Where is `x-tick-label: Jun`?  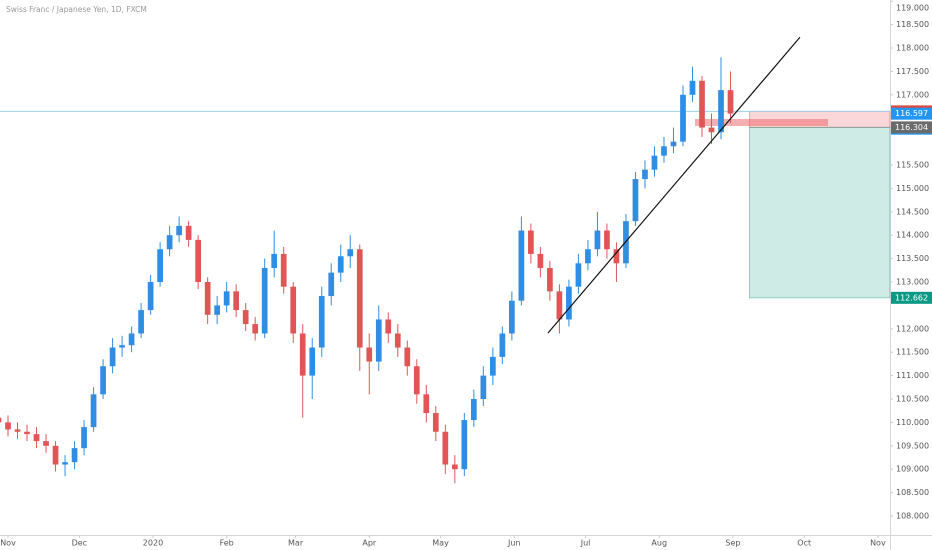
x-tick-label: Jun is located at coordinates (514, 543).